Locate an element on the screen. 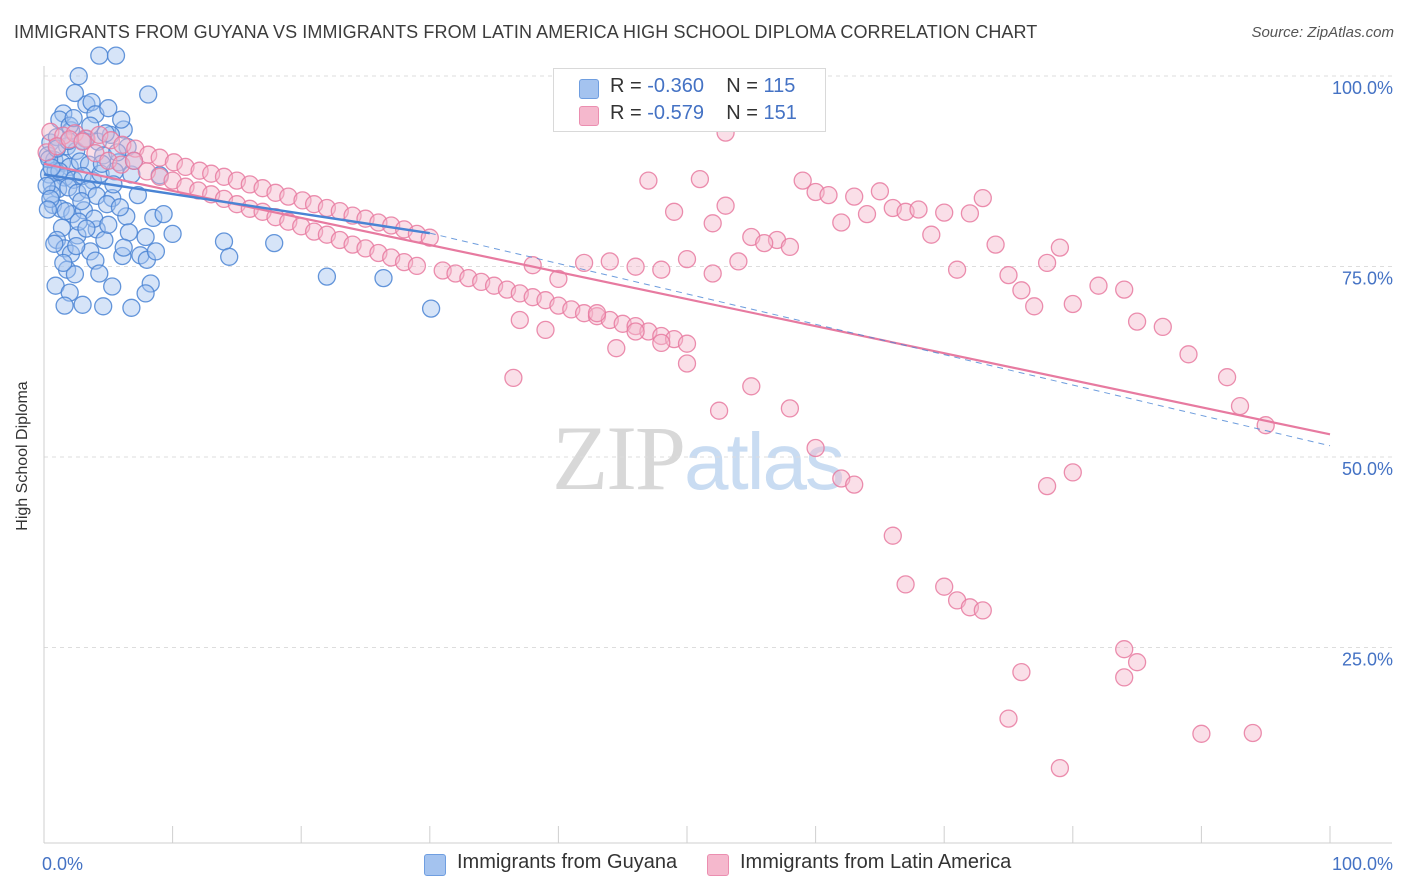 The width and height of the screenshot is (1406, 892). r-value: -0.360 is located at coordinates (675, 86).